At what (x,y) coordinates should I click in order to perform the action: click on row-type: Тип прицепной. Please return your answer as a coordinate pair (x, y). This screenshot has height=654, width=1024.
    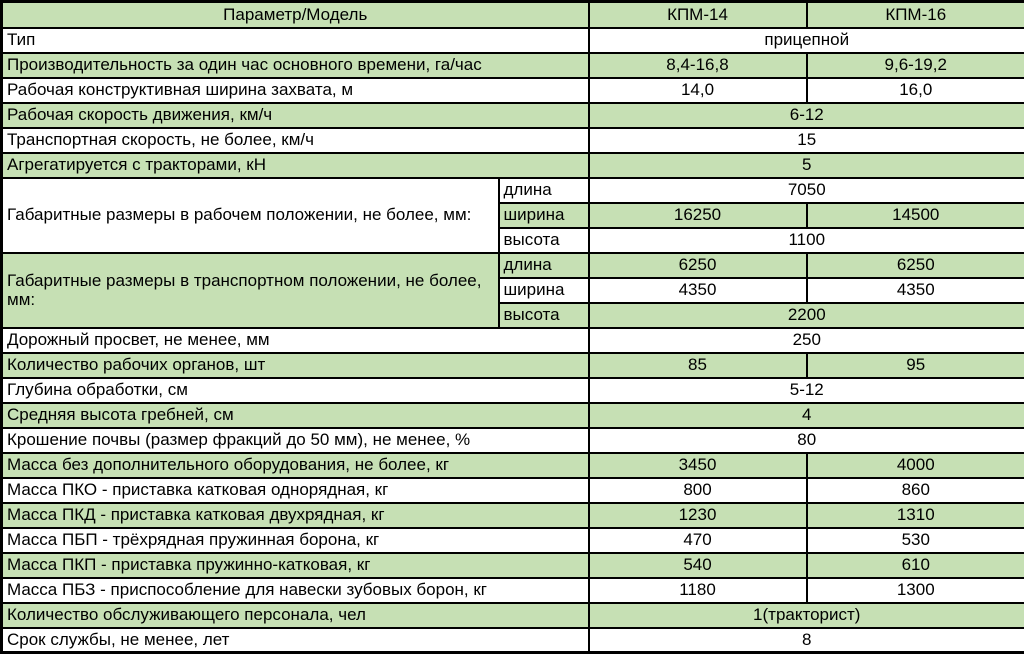
    Looking at the image, I should click on (513, 40).